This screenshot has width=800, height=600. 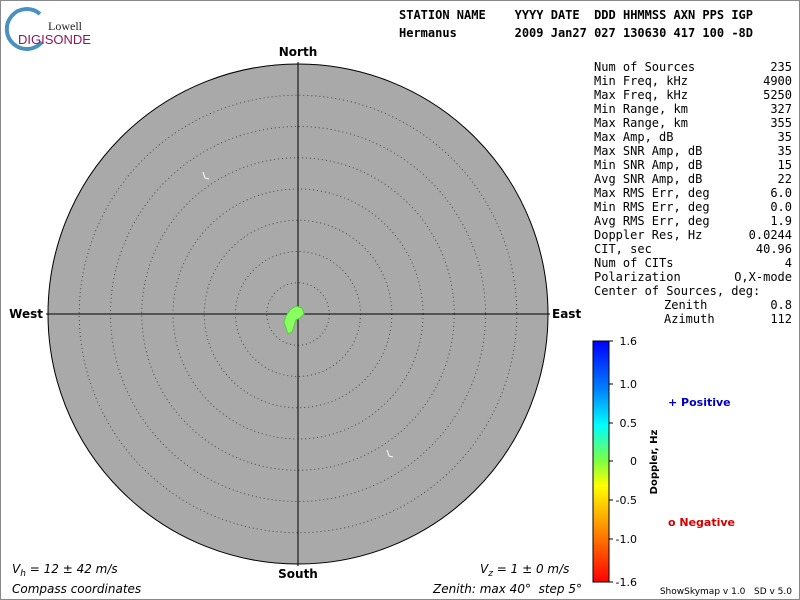 I want to click on stat-value: 15, so click(x=785, y=165).